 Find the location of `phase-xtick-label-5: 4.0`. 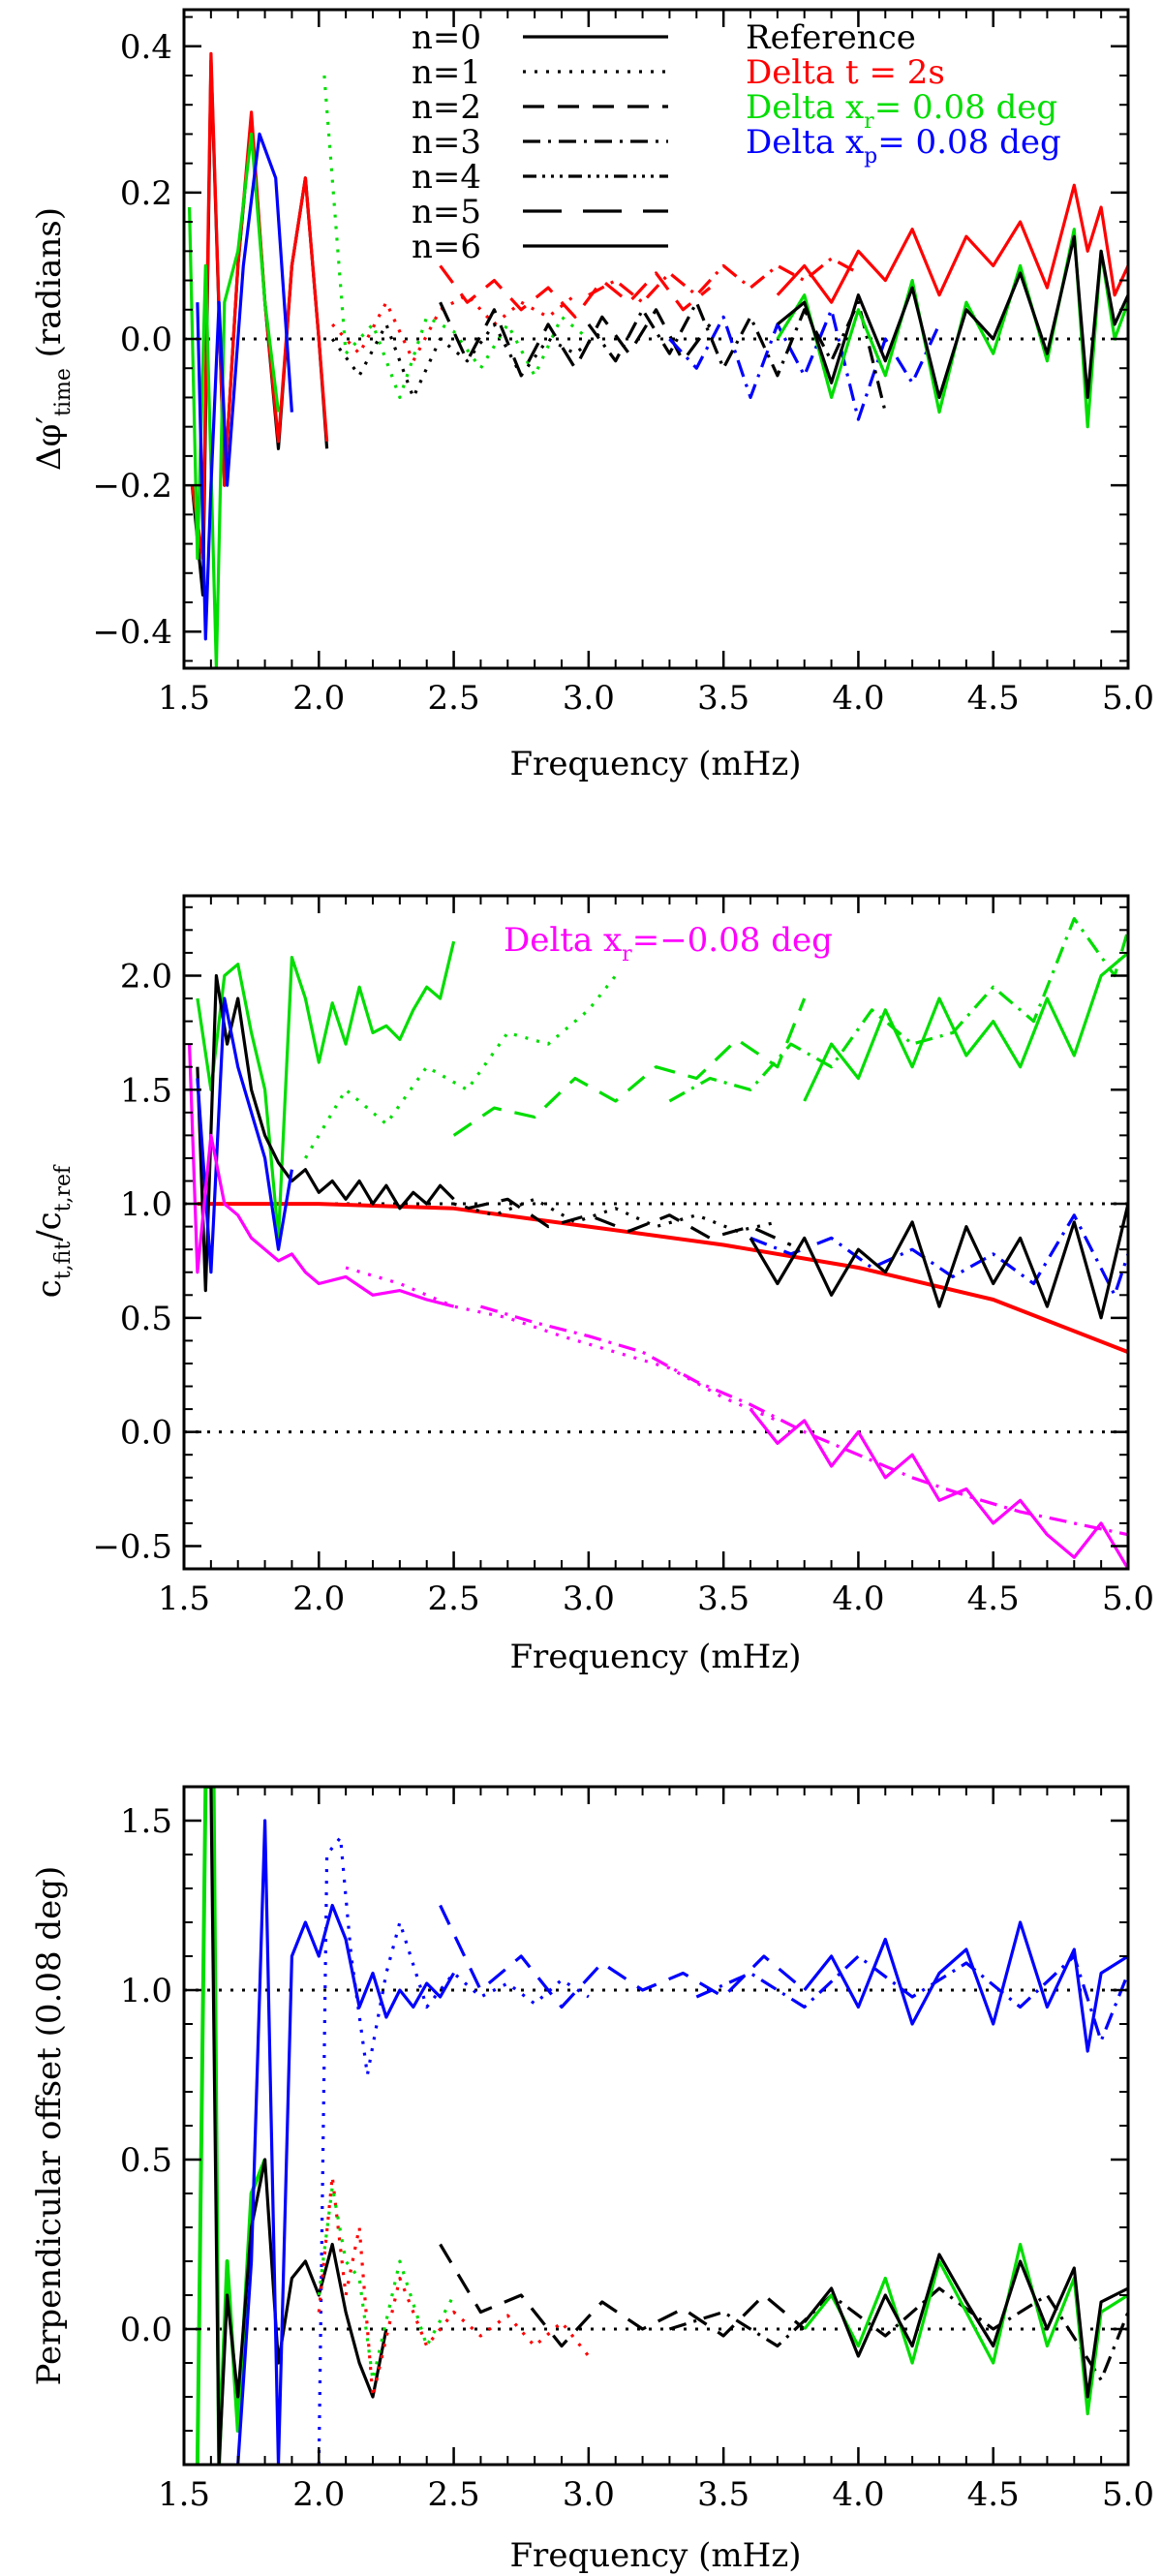

phase-xtick-label-5: 4.0 is located at coordinates (858, 698).